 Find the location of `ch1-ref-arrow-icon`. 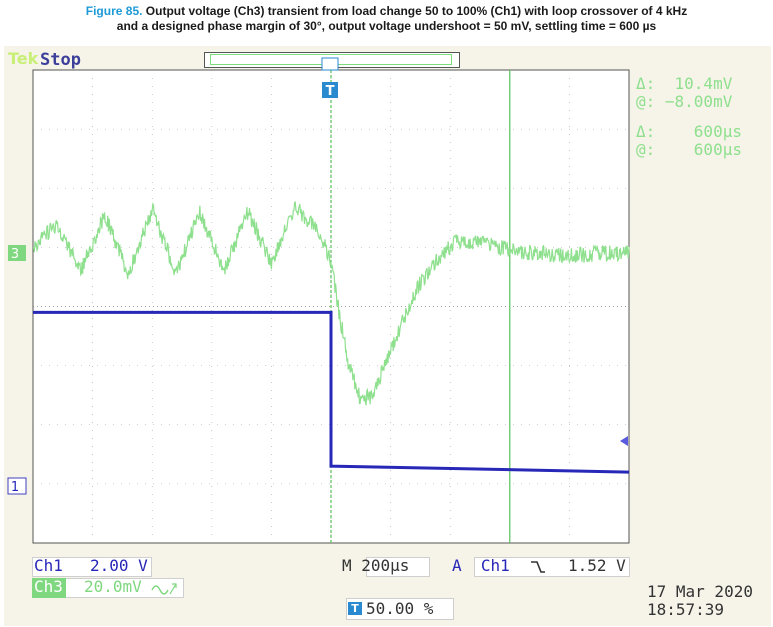

ch1-ref-arrow-icon is located at coordinates (624, 441).